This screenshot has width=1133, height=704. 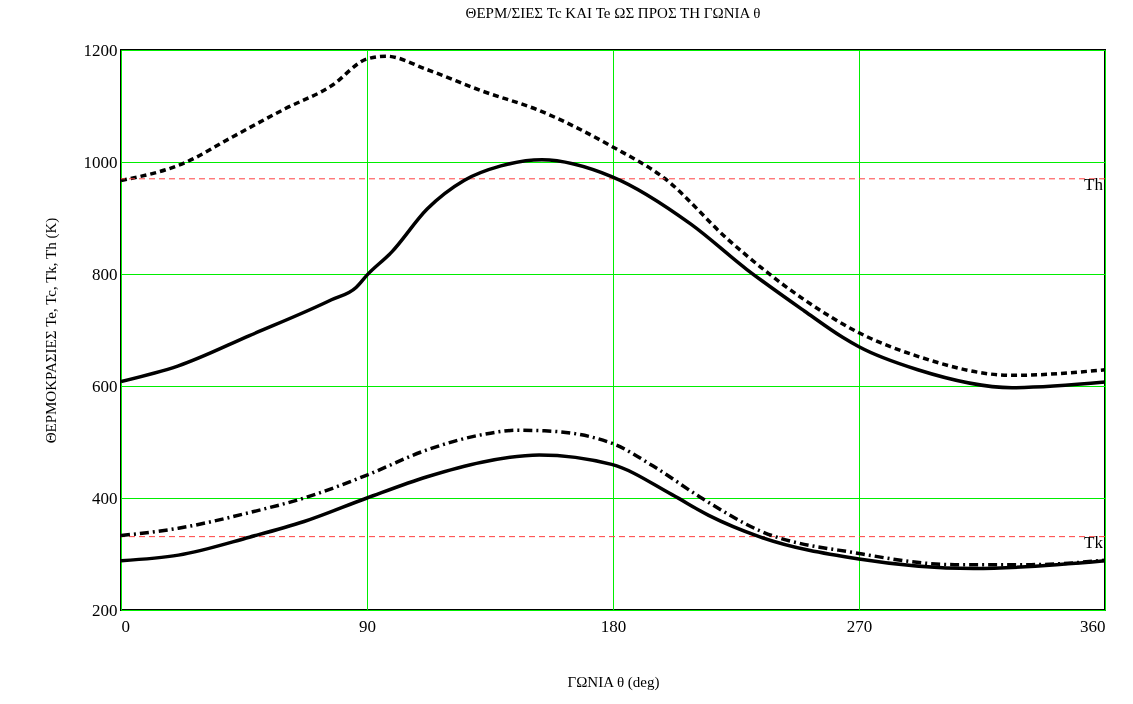 What do you see at coordinates (105, 274) in the screenshot?
I see `y-tick-label: 800` at bounding box center [105, 274].